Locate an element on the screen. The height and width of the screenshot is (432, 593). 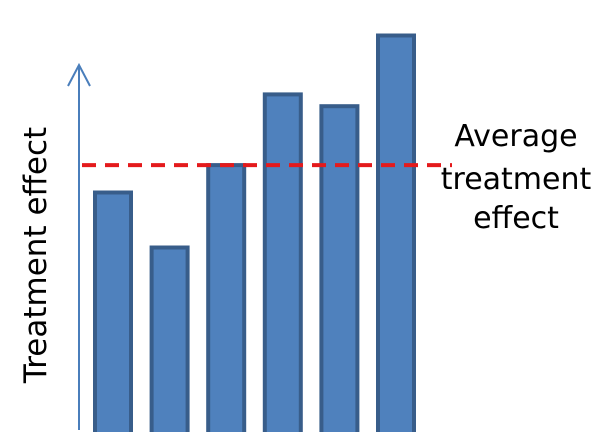
y-axis-arrowhead is located at coordinates (79, 74).